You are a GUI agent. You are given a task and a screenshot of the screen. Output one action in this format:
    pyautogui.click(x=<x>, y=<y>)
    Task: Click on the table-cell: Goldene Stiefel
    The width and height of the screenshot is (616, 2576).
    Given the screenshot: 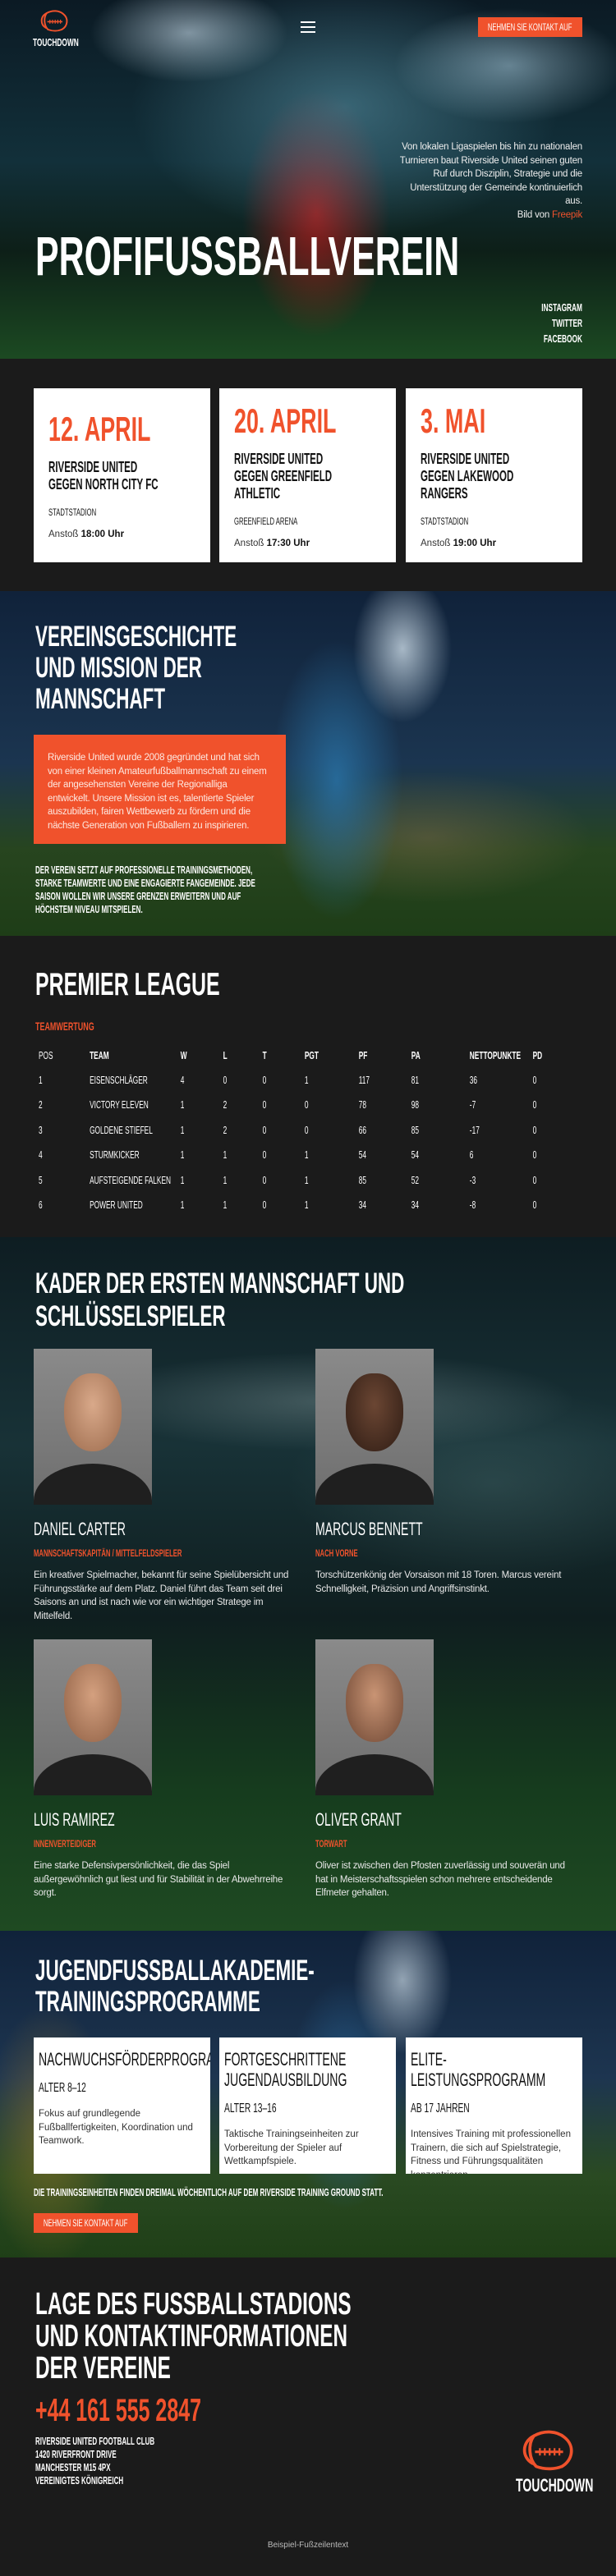 What is the action you would take?
    pyautogui.click(x=121, y=1130)
    